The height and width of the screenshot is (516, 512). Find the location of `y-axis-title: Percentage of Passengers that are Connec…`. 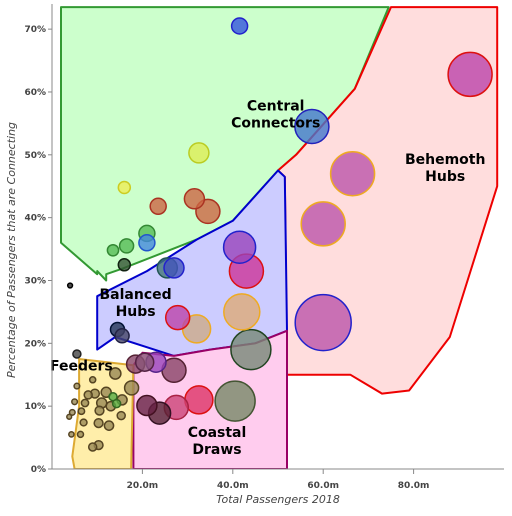

y-axis-title: Percentage of Passengers that are Connec… is located at coordinates (11, 250).